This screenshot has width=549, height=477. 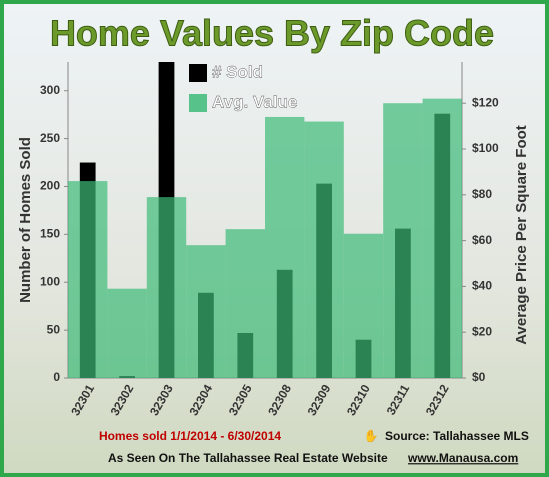 I want to click on y2-axis-label: Average Price Per Square Foot, so click(x=521, y=235).